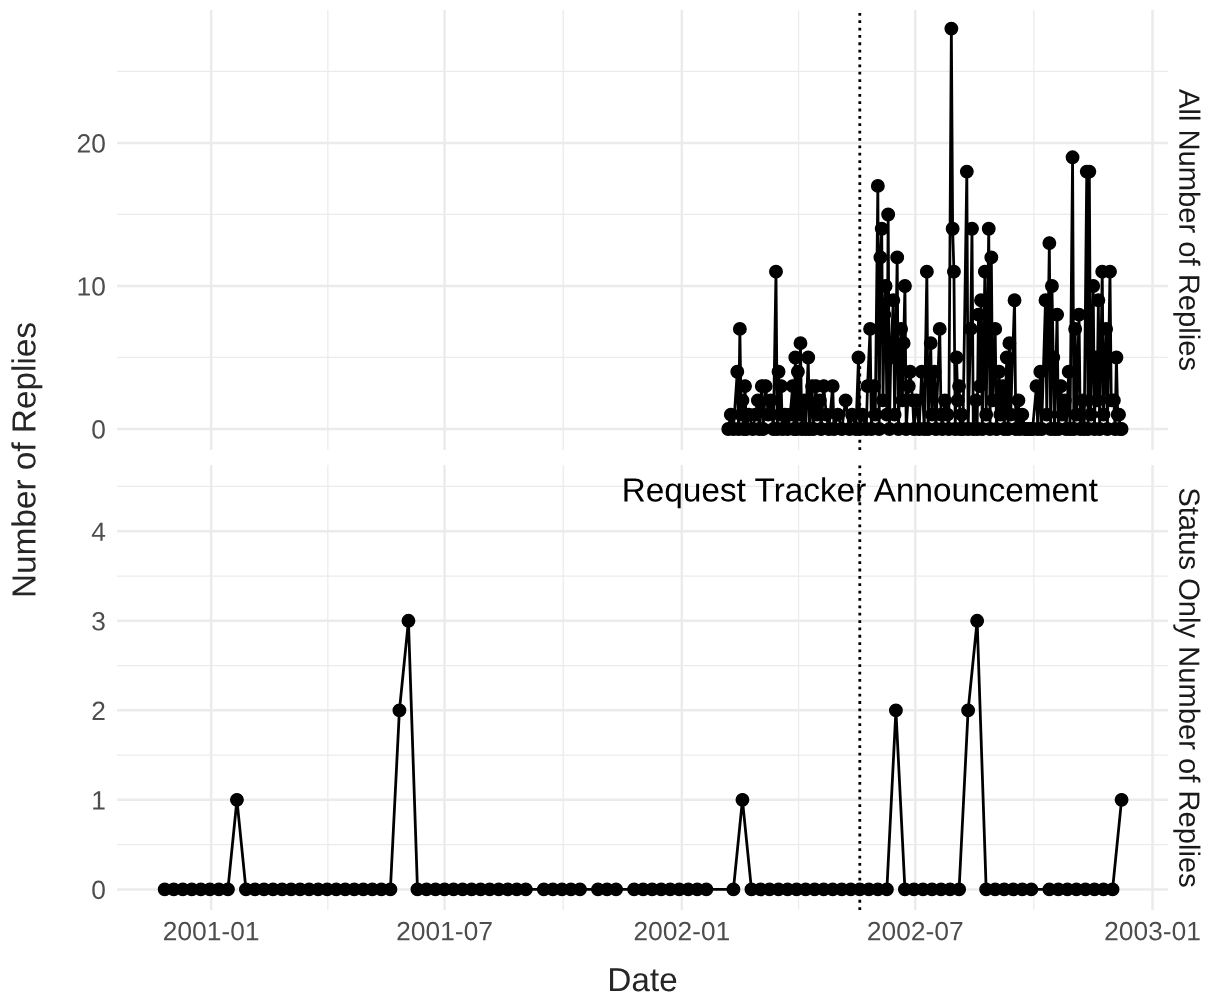 The width and height of the screenshot is (1219, 1001). What do you see at coordinates (1187, 229) in the screenshot?
I see `text: All Number of Replies` at bounding box center [1187, 229].